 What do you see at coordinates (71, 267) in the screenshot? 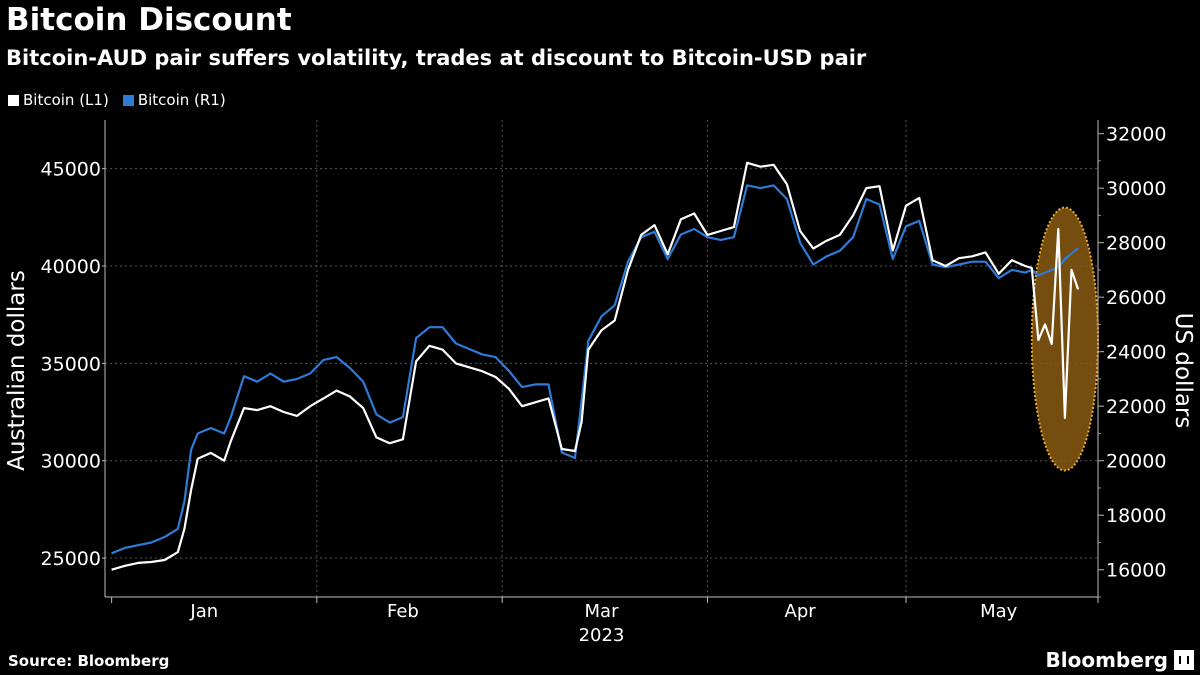
I see `y-left-tick-label: 40000` at bounding box center [71, 267].